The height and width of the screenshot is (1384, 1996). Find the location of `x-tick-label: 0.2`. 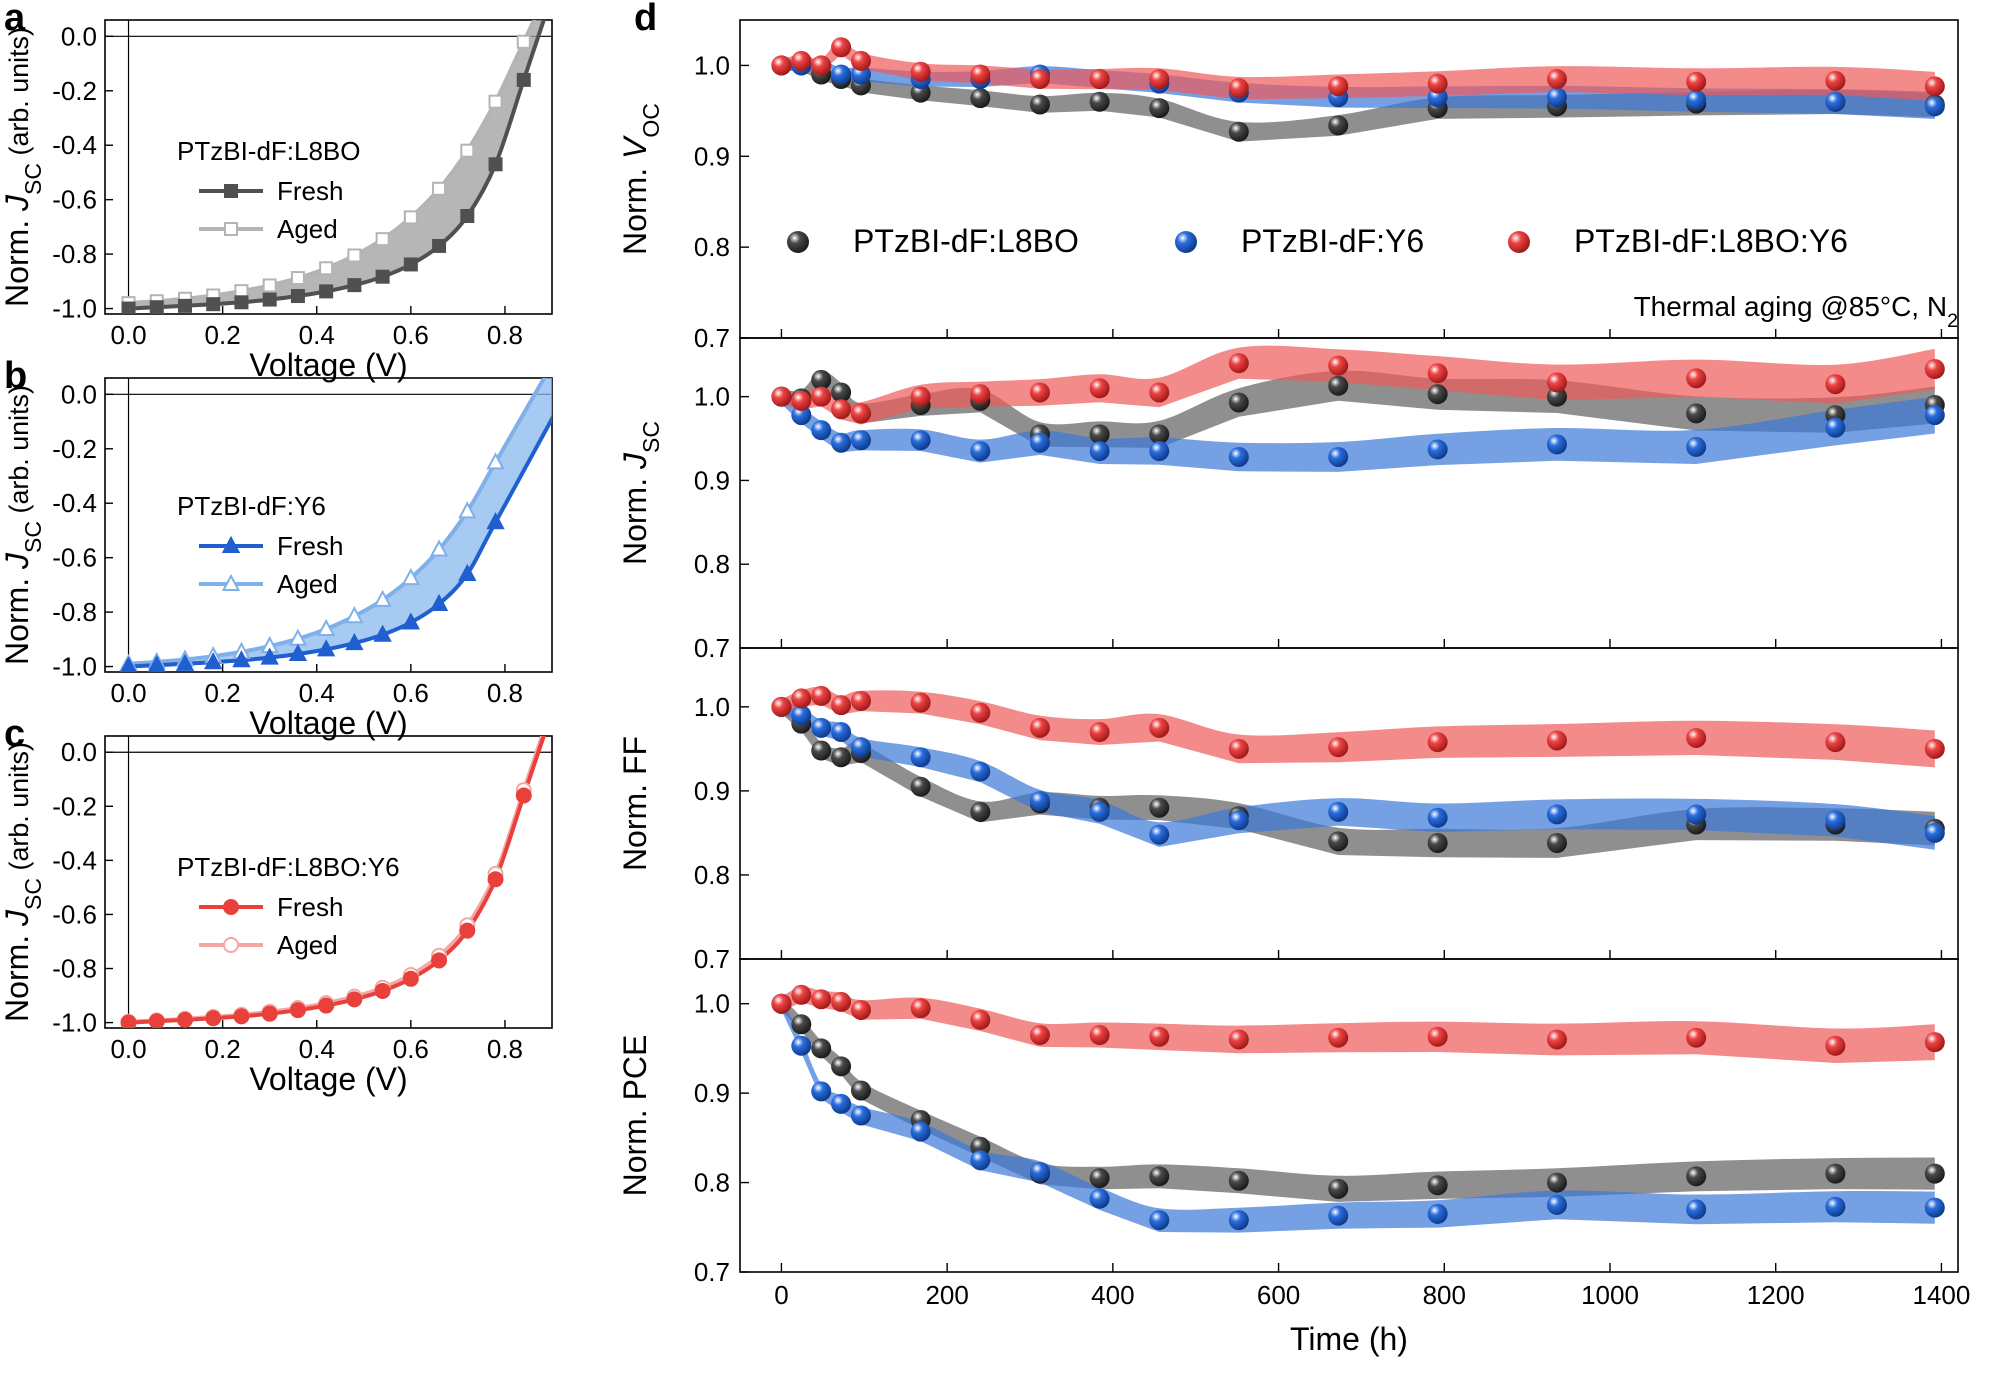

x-tick-label: 0.2 is located at coordinates (223, 1049).